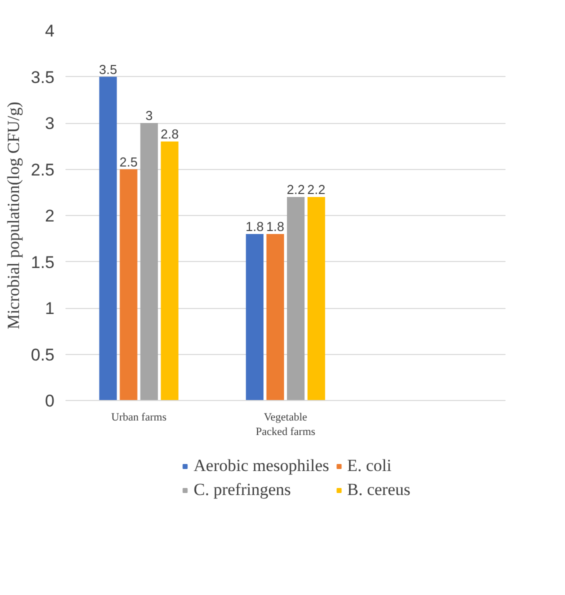  I want to click on y-tick-label: 0, so click(50, 401).